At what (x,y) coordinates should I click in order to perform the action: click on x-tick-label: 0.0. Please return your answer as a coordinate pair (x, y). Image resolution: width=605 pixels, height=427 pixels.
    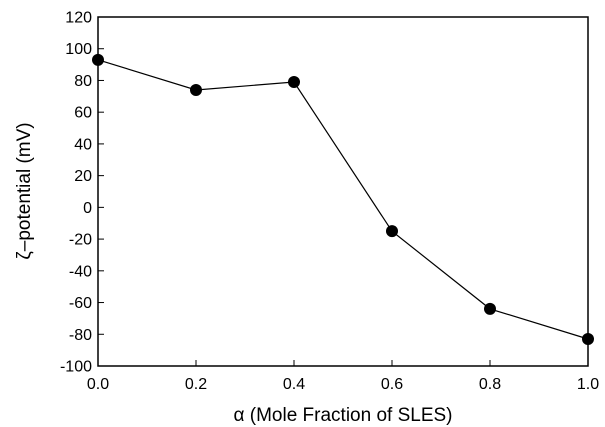
    Looking at the image, I should click on (98, 384).